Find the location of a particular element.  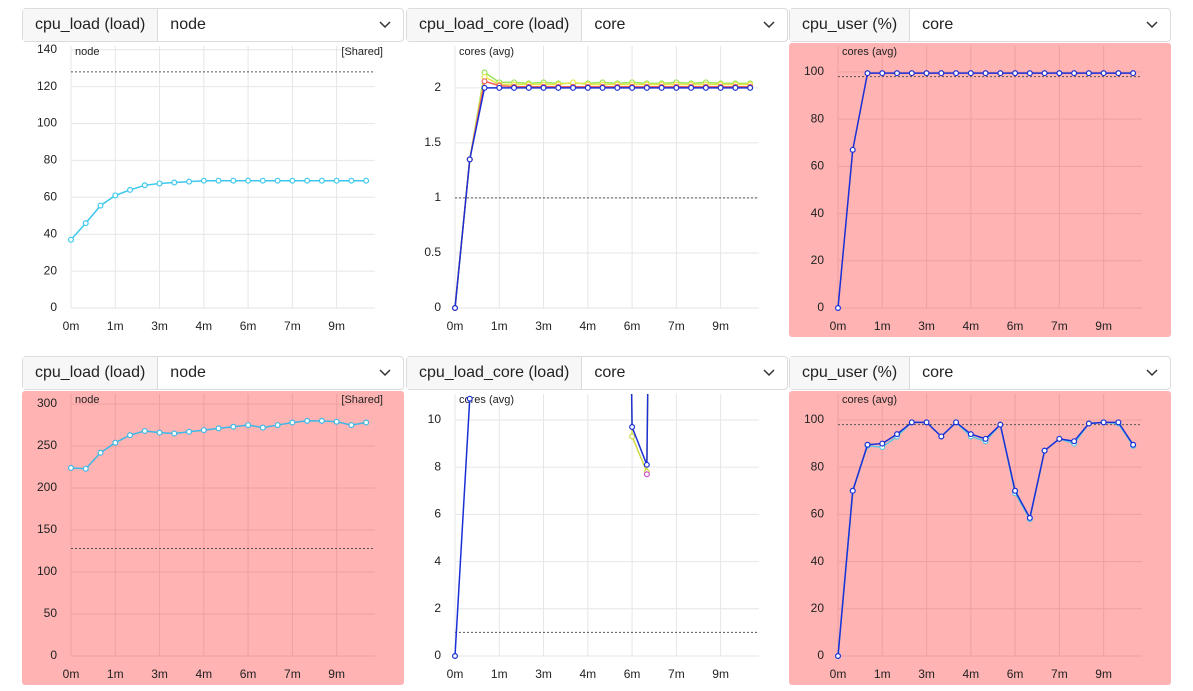

chart: 0 2 4 6 8 10 0m 1m 3m 4m 6m 7m 9m cores (avg) is located at coordinates (597, 538).